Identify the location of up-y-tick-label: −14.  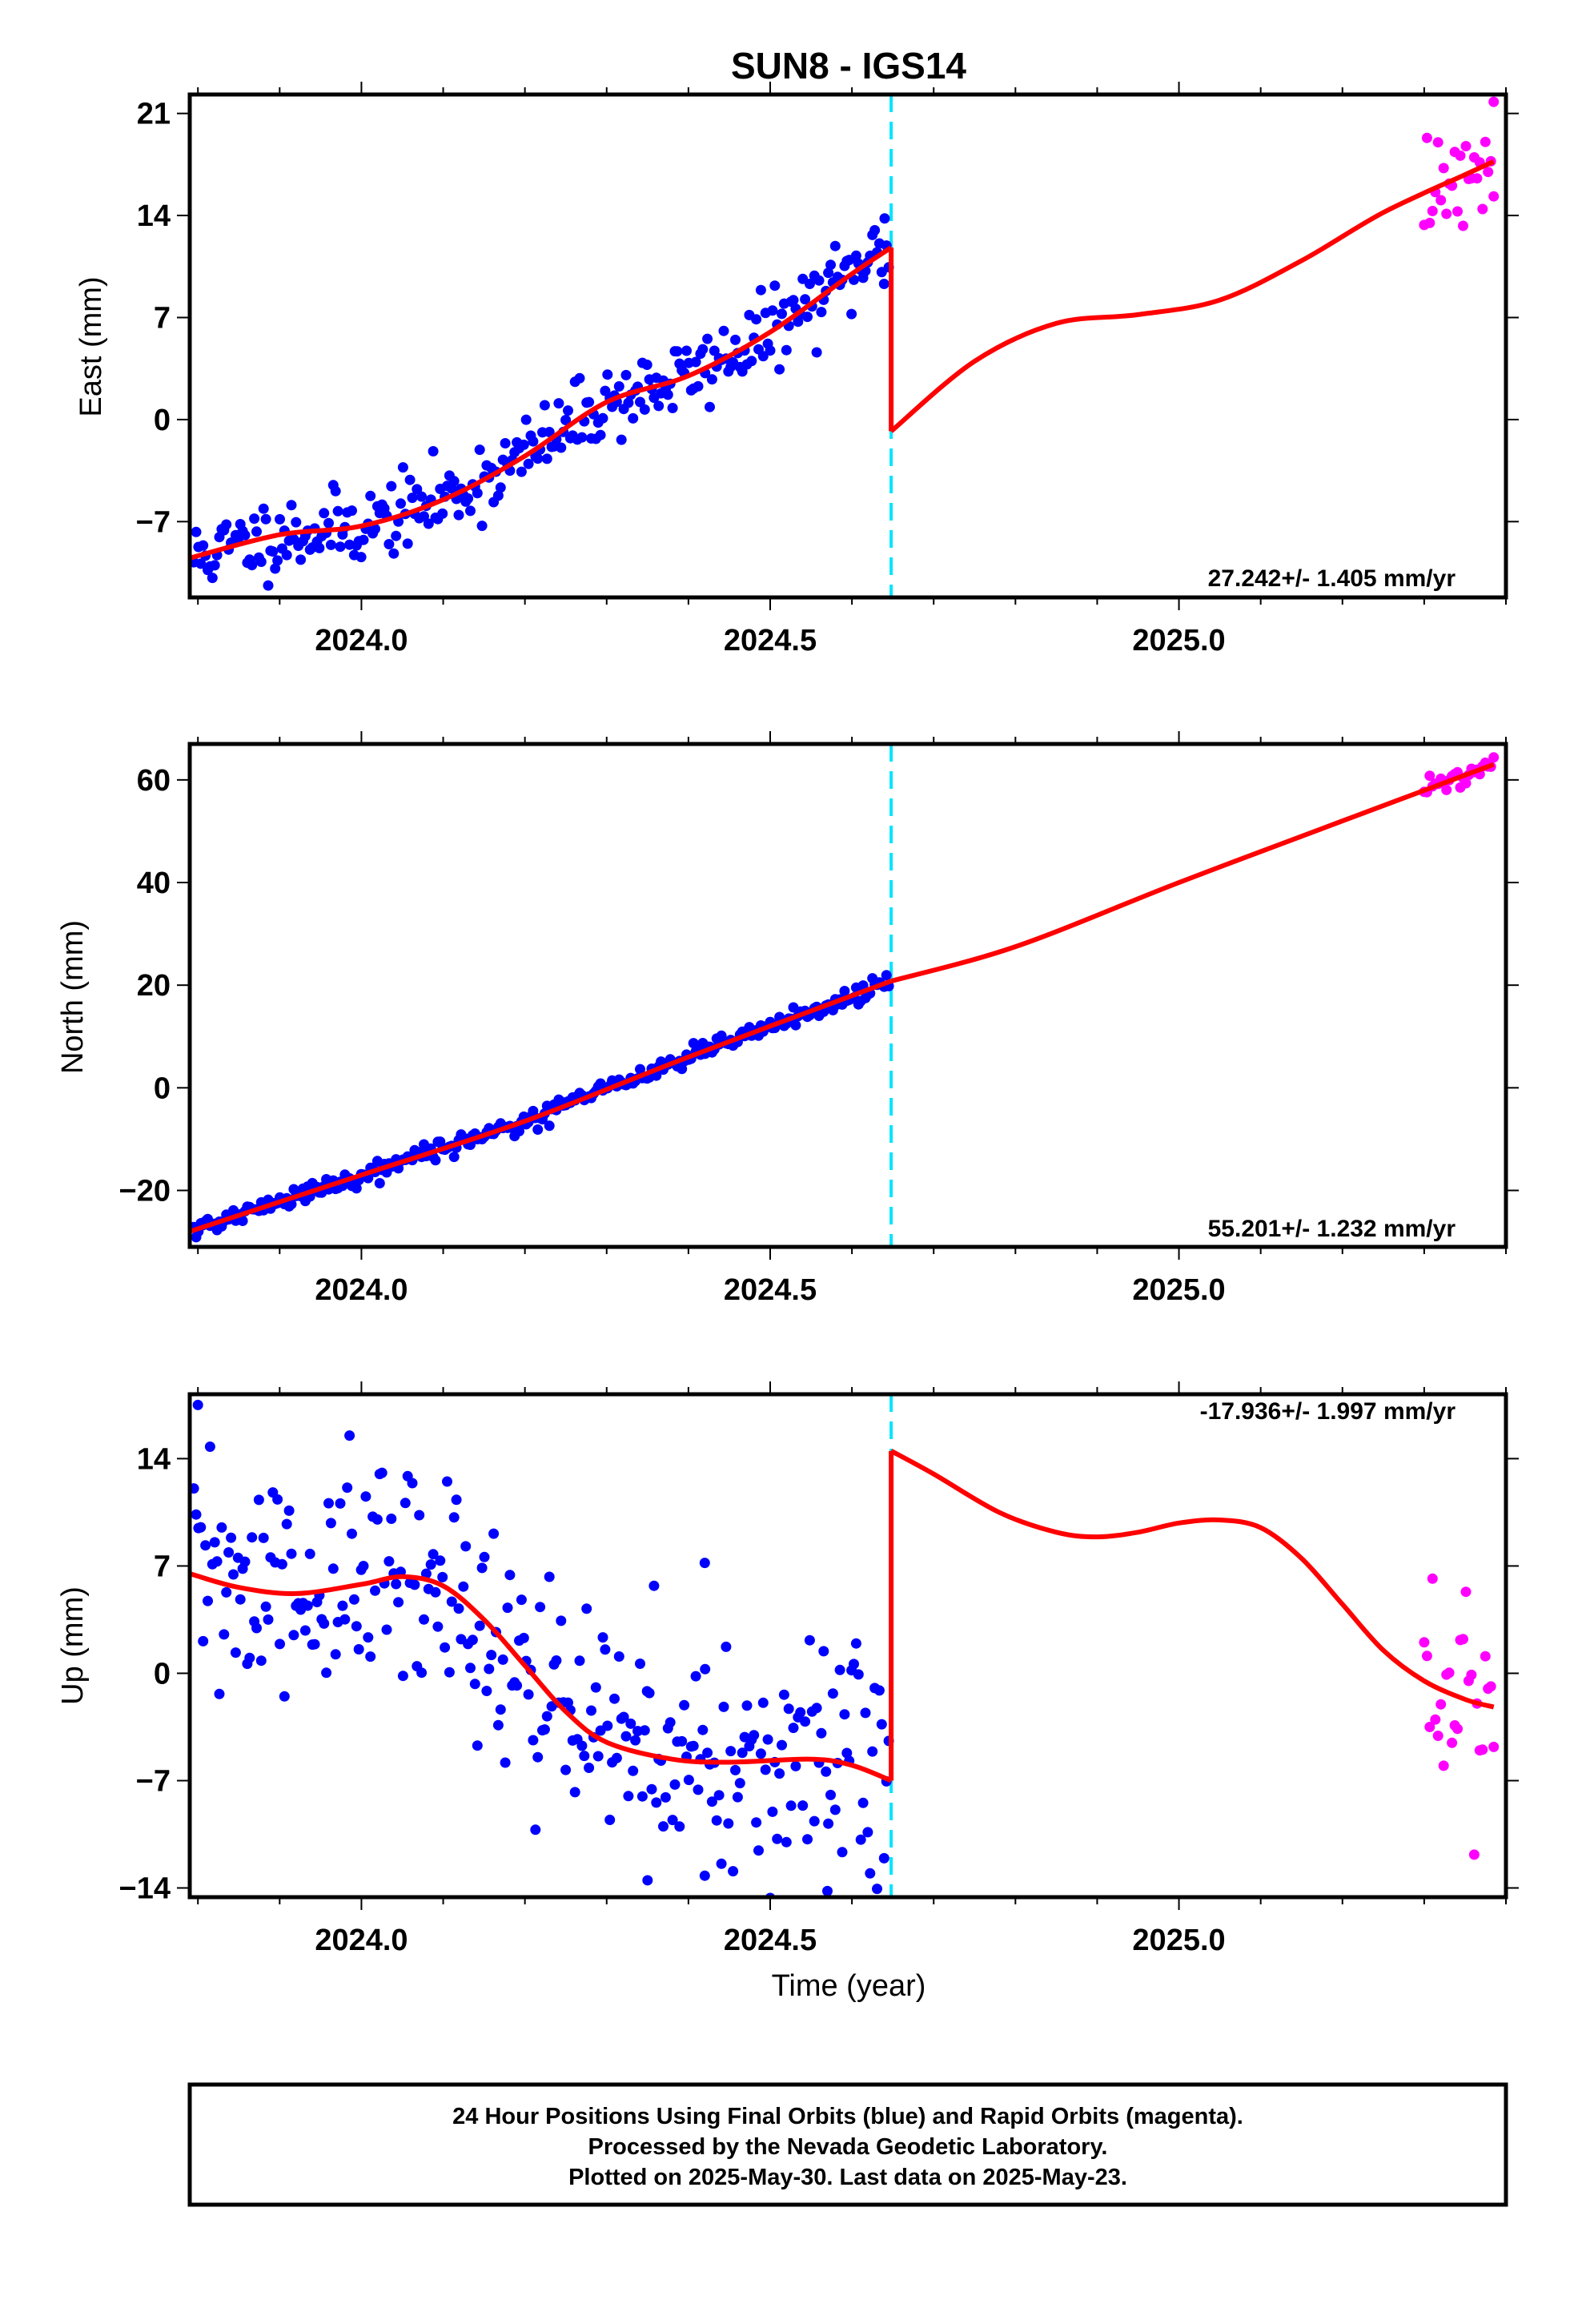
(145, 1889).